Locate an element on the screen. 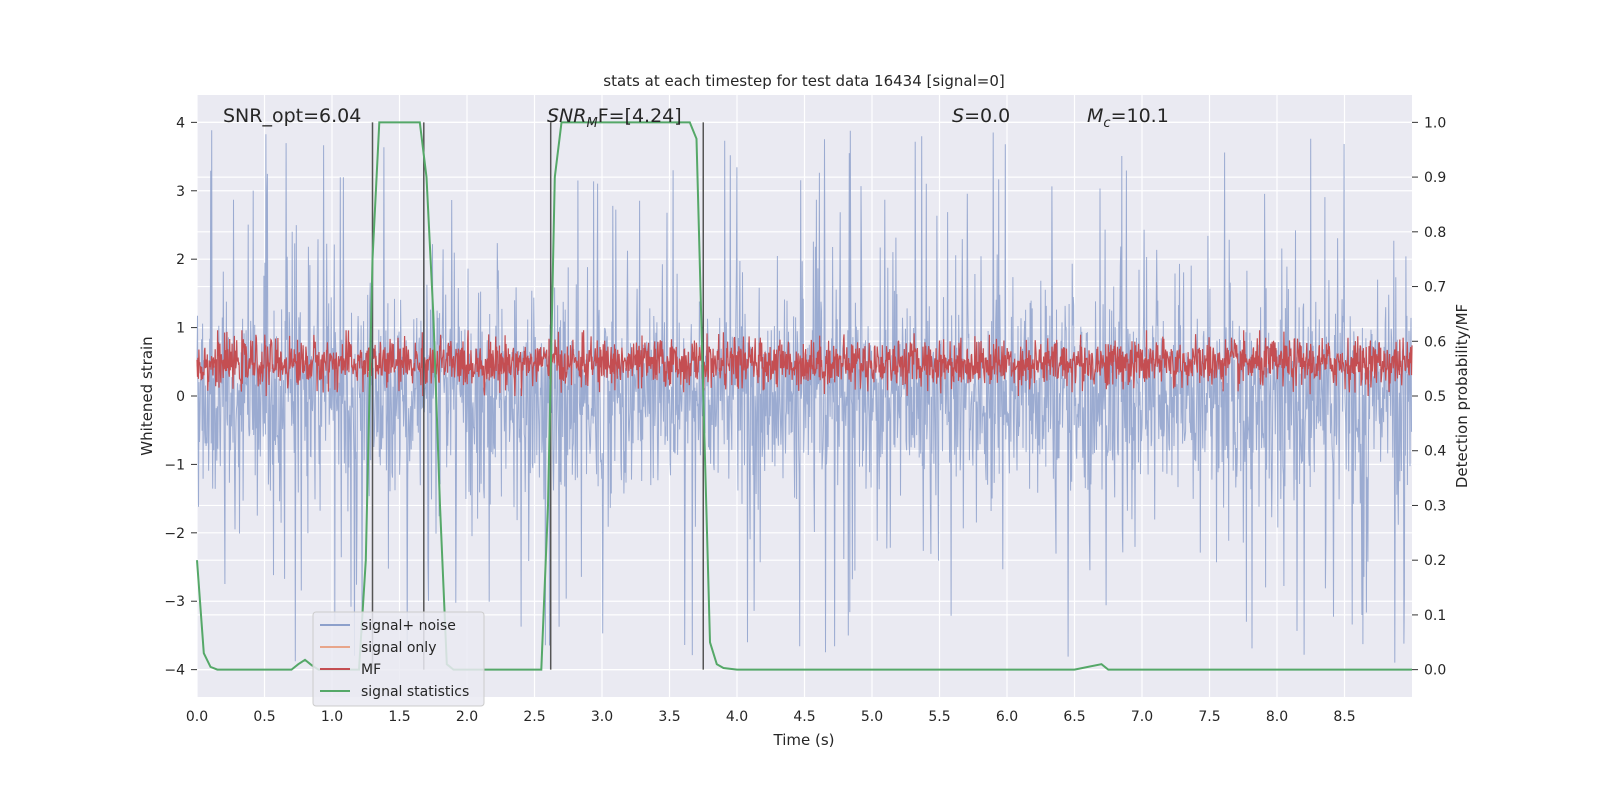  y-tick-label-right: 0.0 is located at coordinates (1435, 671).